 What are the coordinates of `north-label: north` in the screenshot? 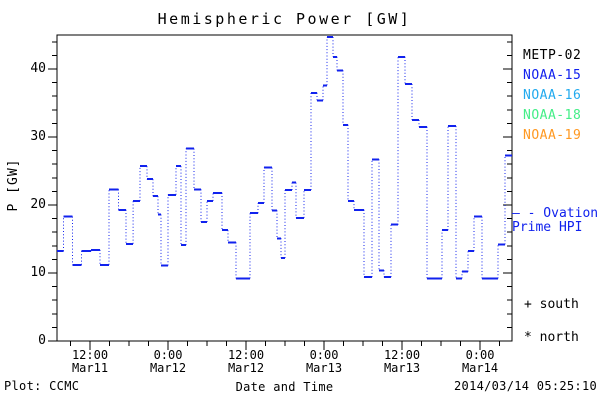 It's located at (559, 337).